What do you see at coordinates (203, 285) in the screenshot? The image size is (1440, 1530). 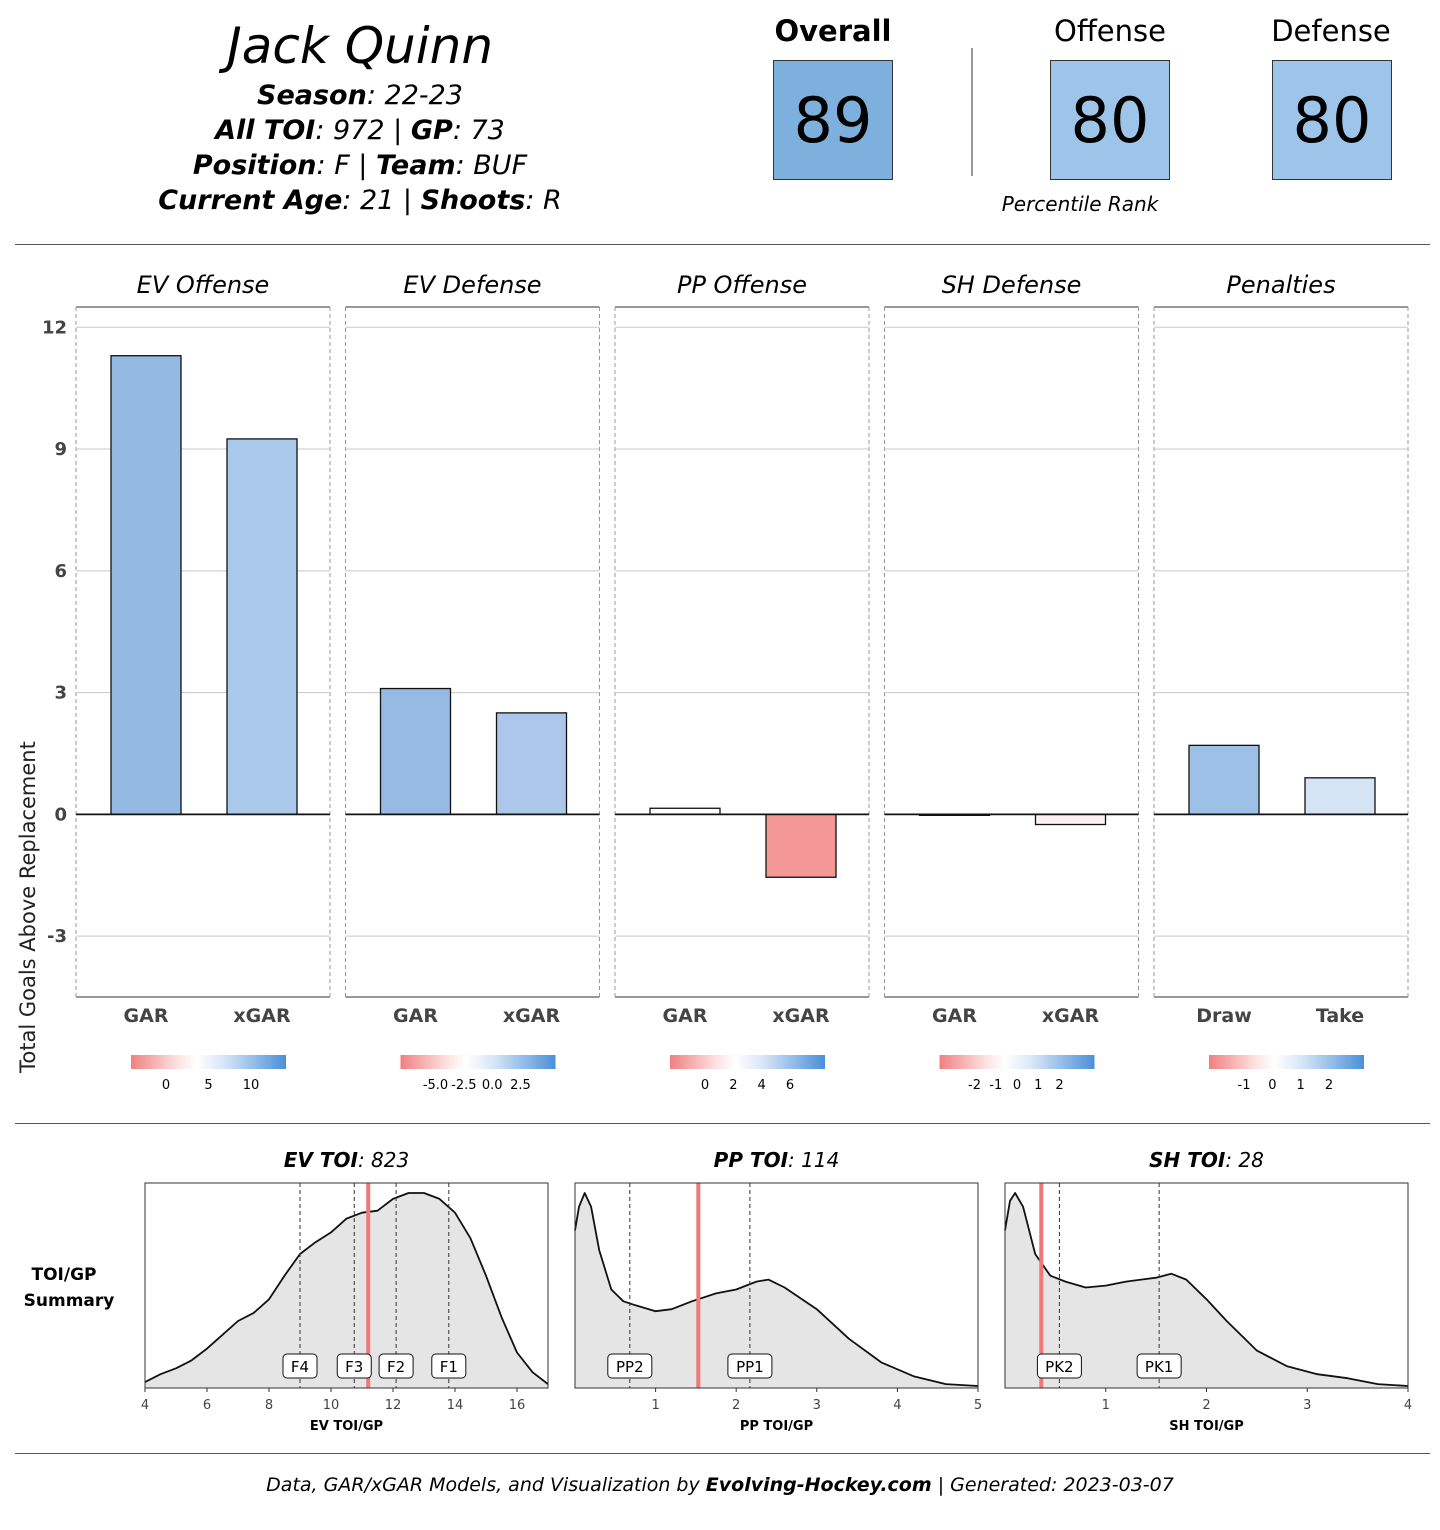 I see `panel-title: EV Offense` at bounding box center [203, 285].